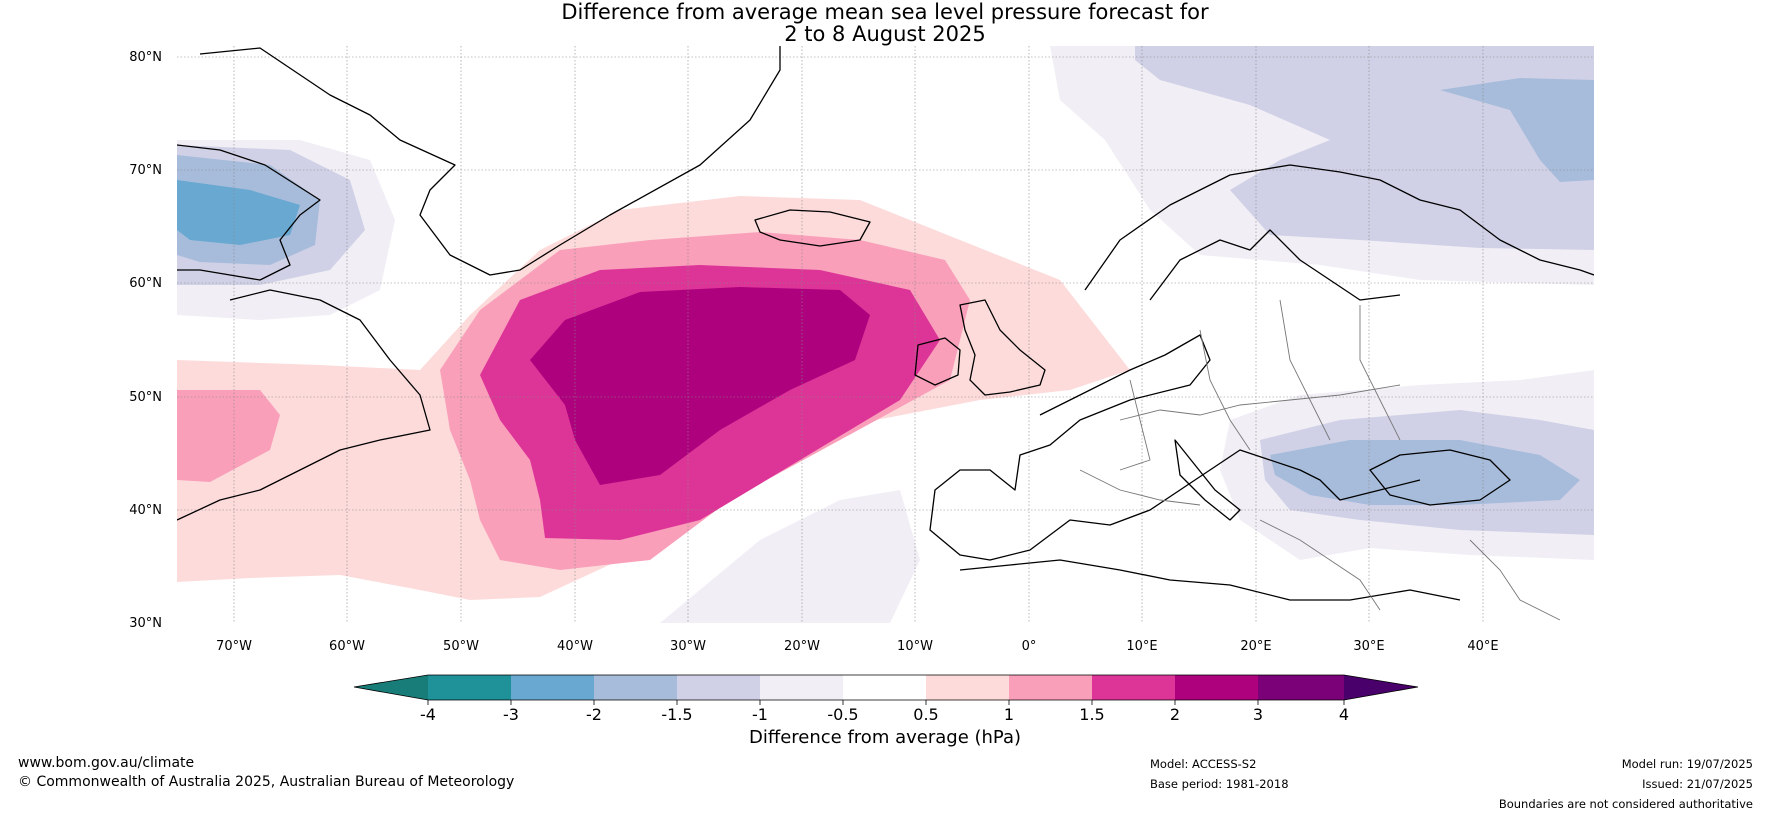 The height and width of the screenshot is (816, 1770). Describe the element at coordinates (1517, 130) in the screenshot. I see `anomaly-negative-strong-north` at that location.